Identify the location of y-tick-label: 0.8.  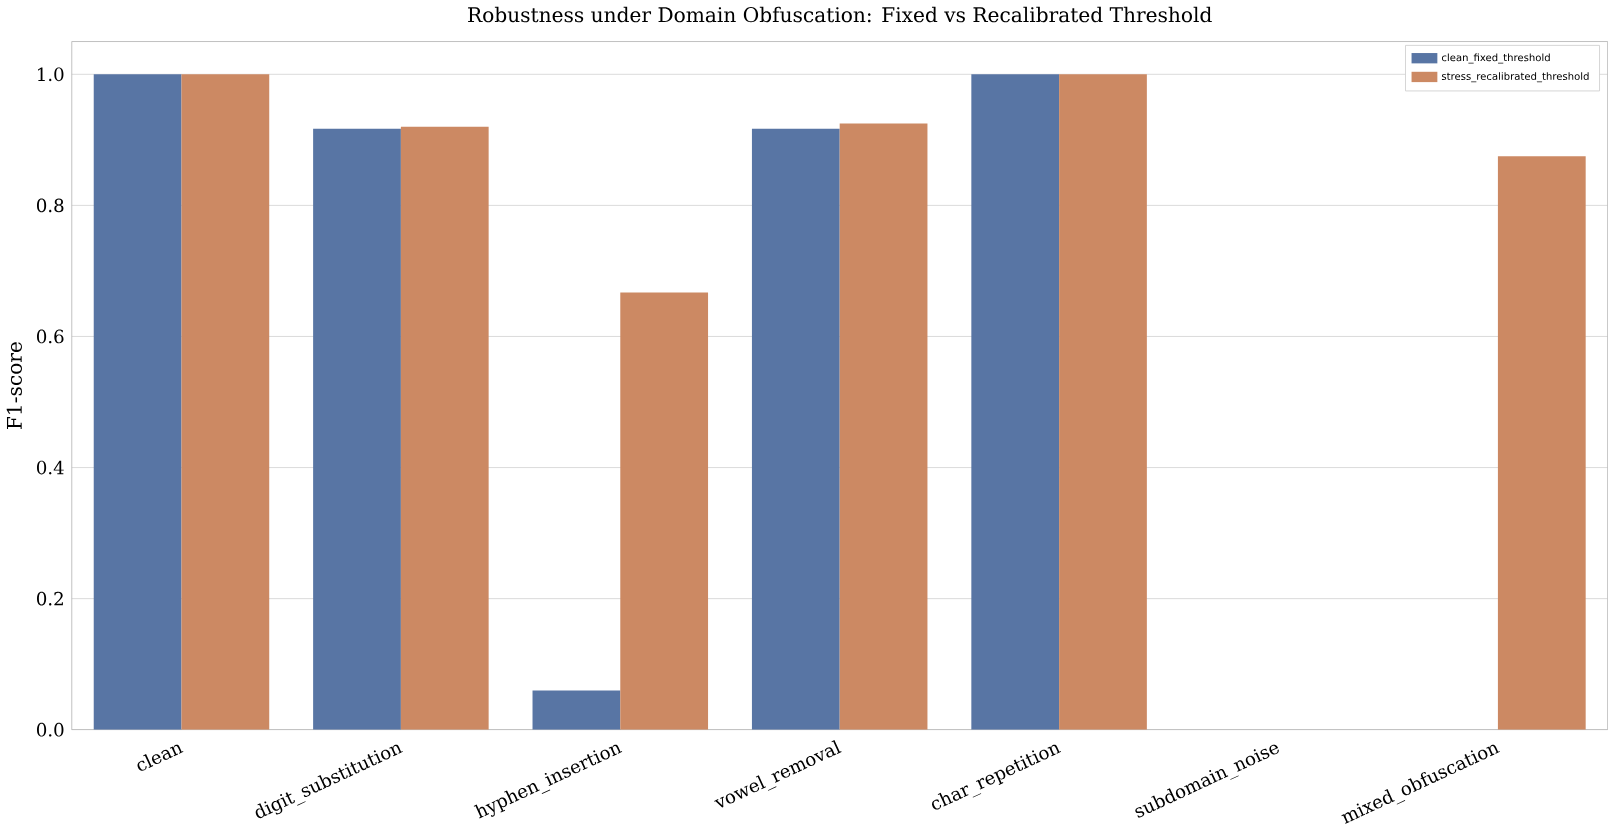
(50, 205).